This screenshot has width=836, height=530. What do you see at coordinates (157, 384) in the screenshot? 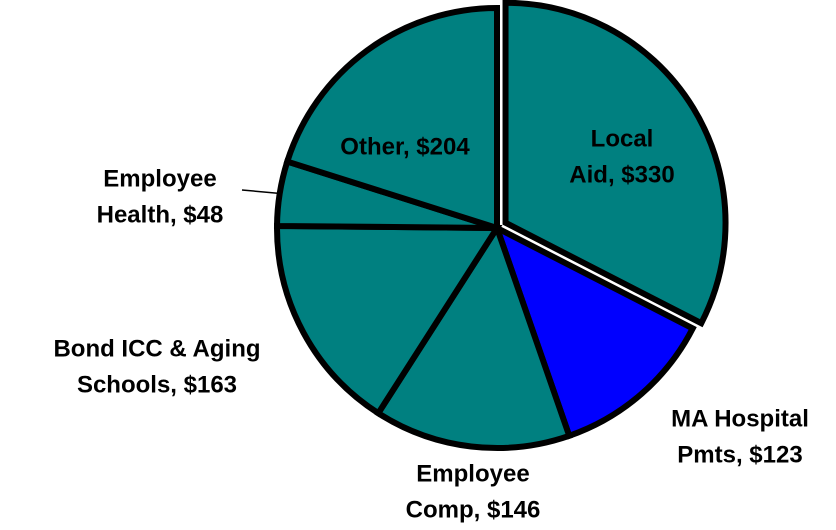
I see `slice-label: Schools, $163` at bounding box center [157, 384].